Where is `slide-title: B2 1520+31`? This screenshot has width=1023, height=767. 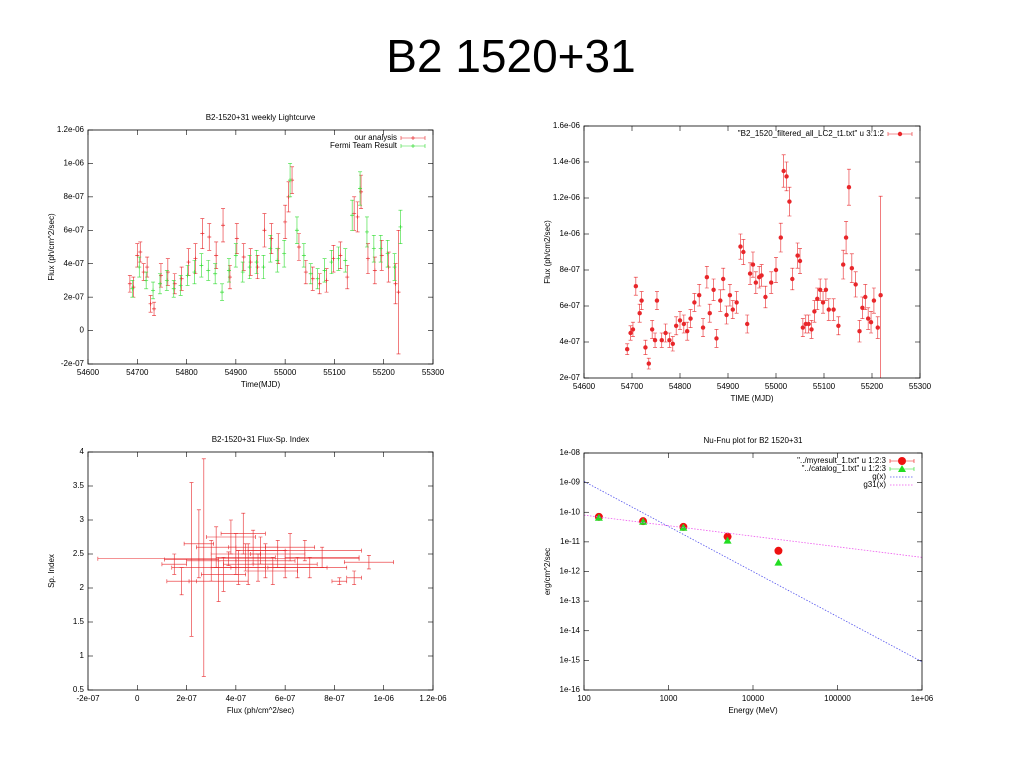
slide-title: B2 1520+31 is located at coordinates (510, 56).